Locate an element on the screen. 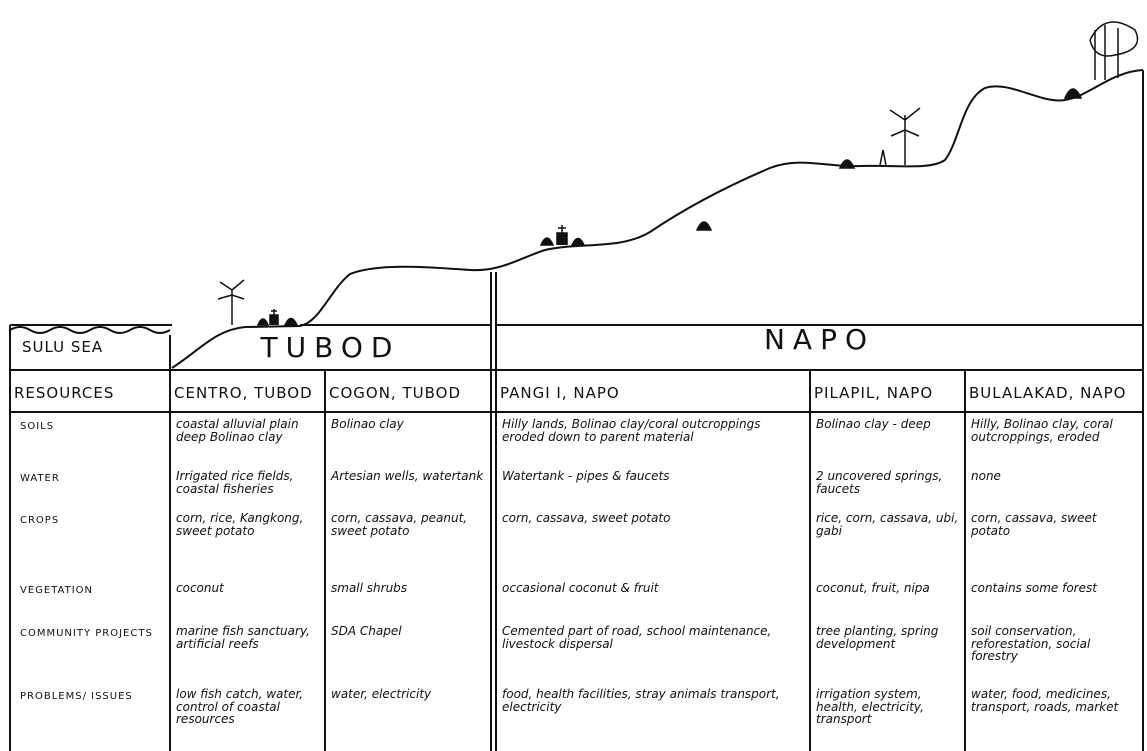 The width and height of the screenshot is (1147, 751). table-cell: Artesian wells, watertank is located at coordinates (407, 476).